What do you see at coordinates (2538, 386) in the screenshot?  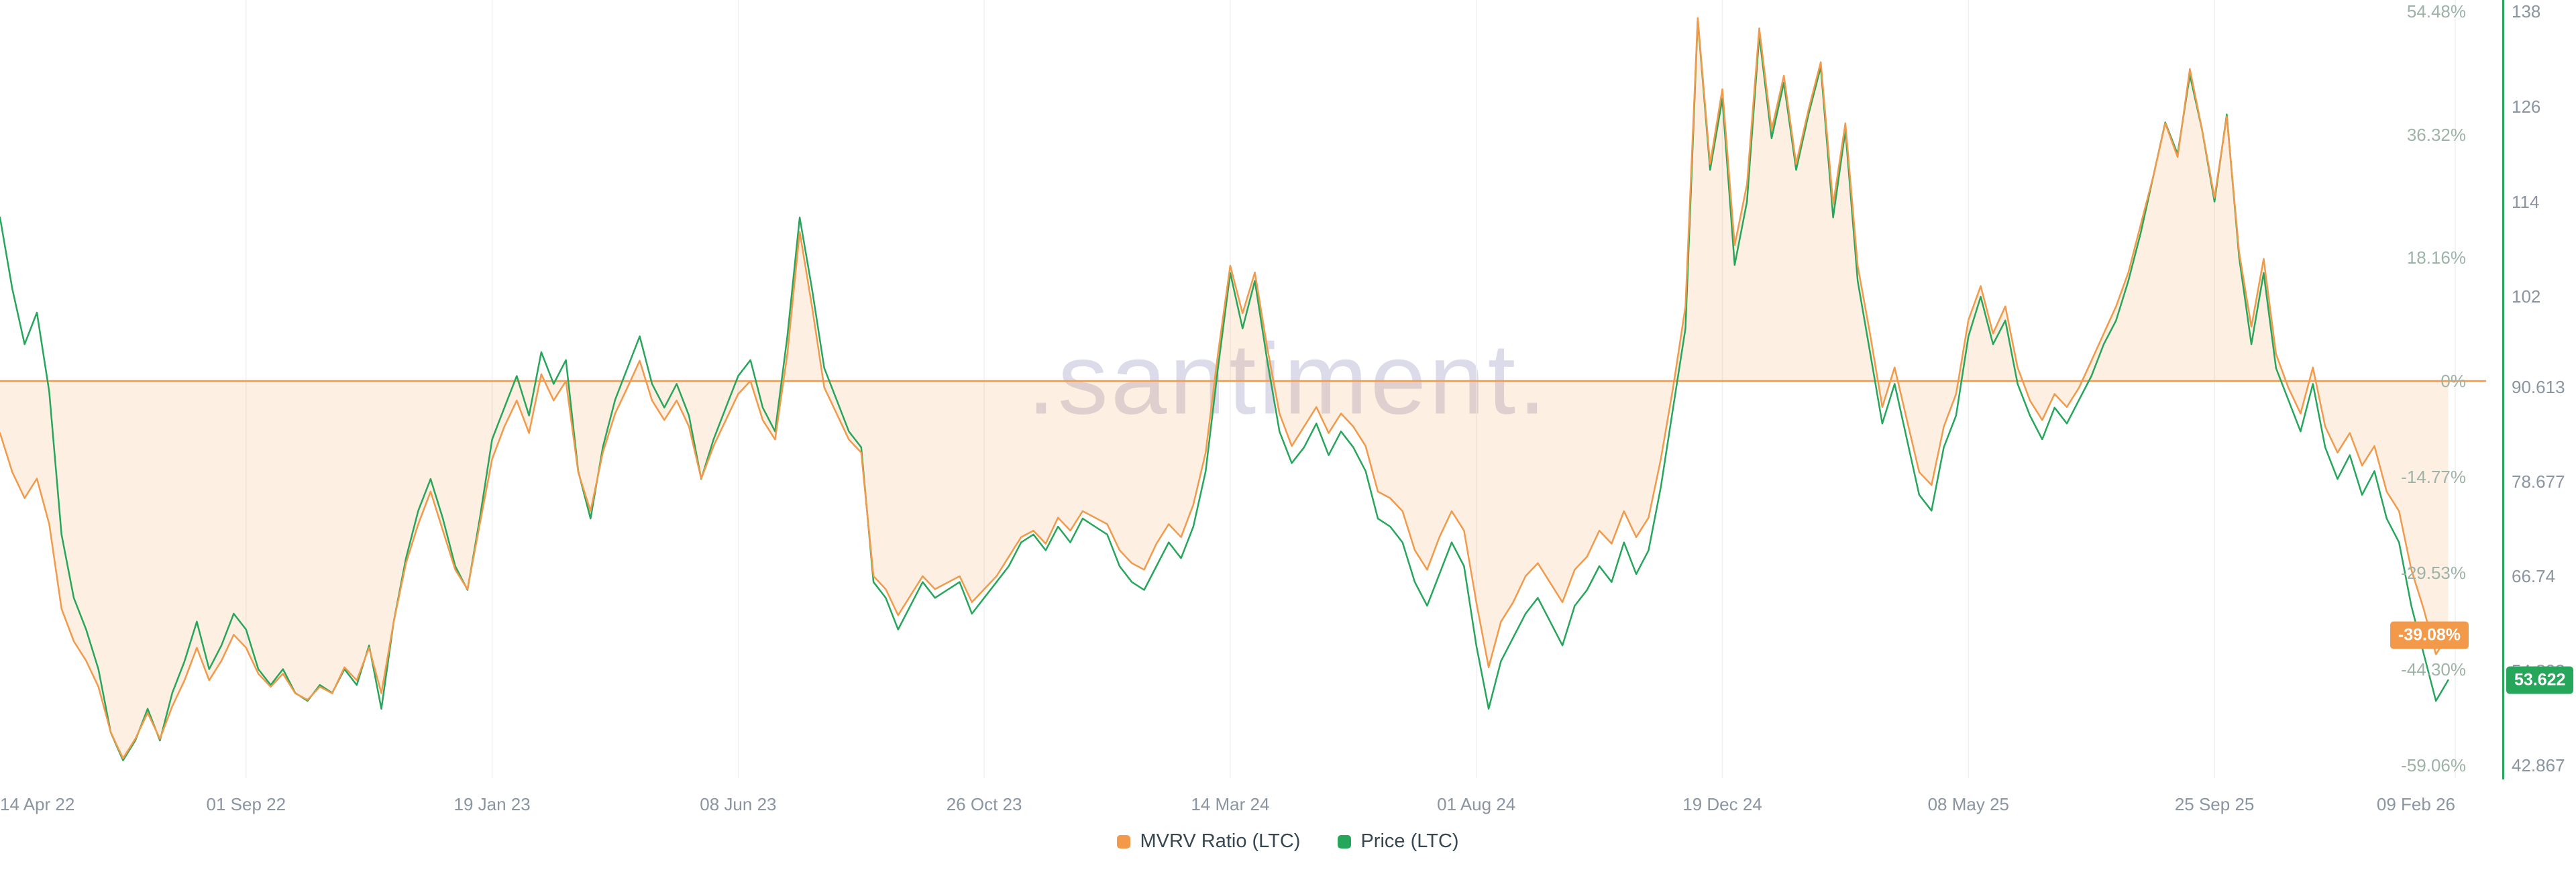 I see `price-tick-label: 90.613` at bounding box center [2538, 386].